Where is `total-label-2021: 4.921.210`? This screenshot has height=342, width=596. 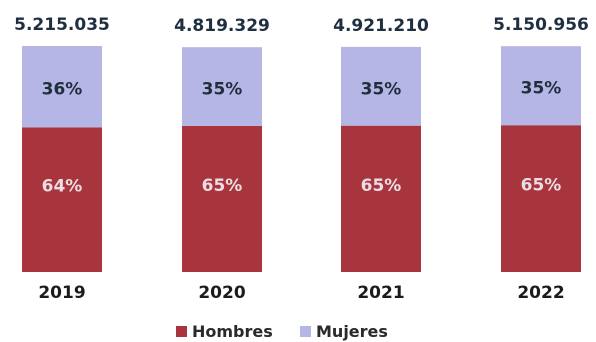 total-label-2021: 4.921.210 is located at coordinates (381, 26).